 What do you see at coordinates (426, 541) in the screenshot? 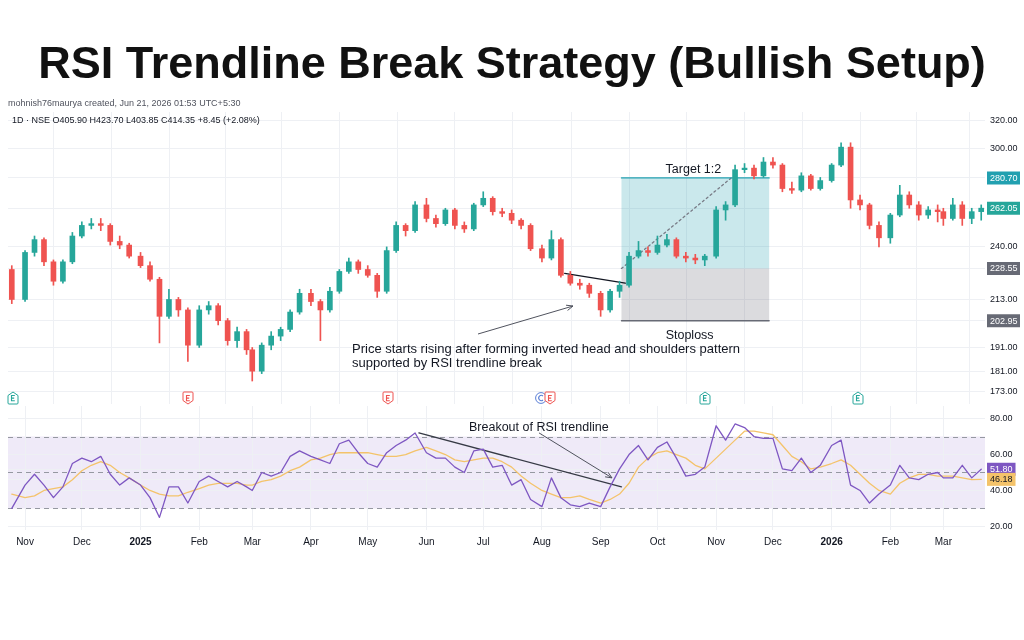
I see `x-tick-label: Jun` at bounding box center [426, 541].